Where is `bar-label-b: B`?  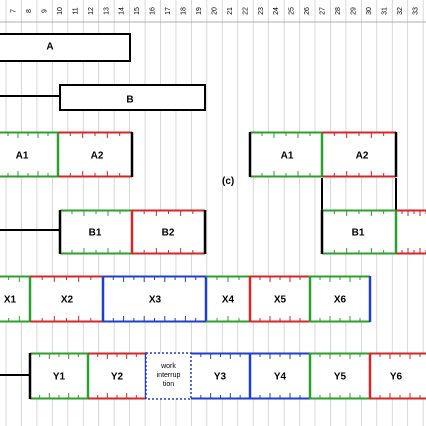
bar-label-b: B is located at coordinates (129, 100).